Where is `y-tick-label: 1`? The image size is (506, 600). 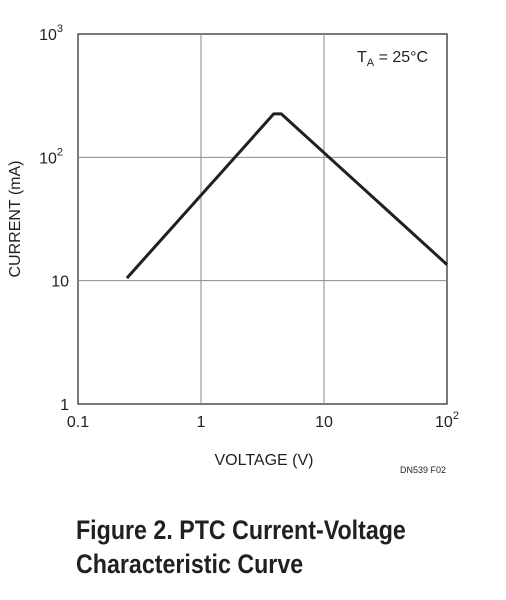
y-tick-label: 1 is located at coordinates (64, 405).